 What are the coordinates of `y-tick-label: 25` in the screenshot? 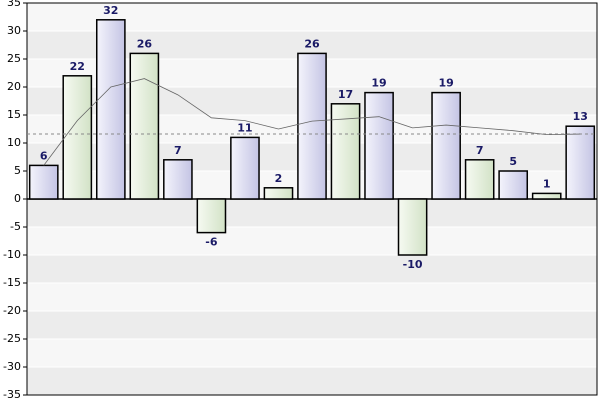 It's located at (14, 58).